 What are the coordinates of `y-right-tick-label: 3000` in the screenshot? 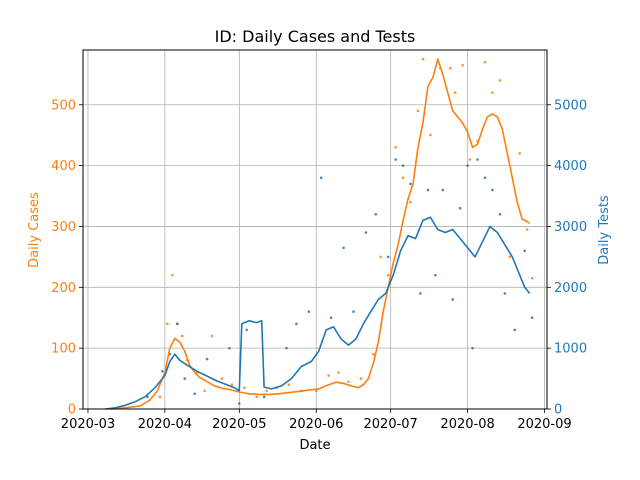 It's located at (570, 227).